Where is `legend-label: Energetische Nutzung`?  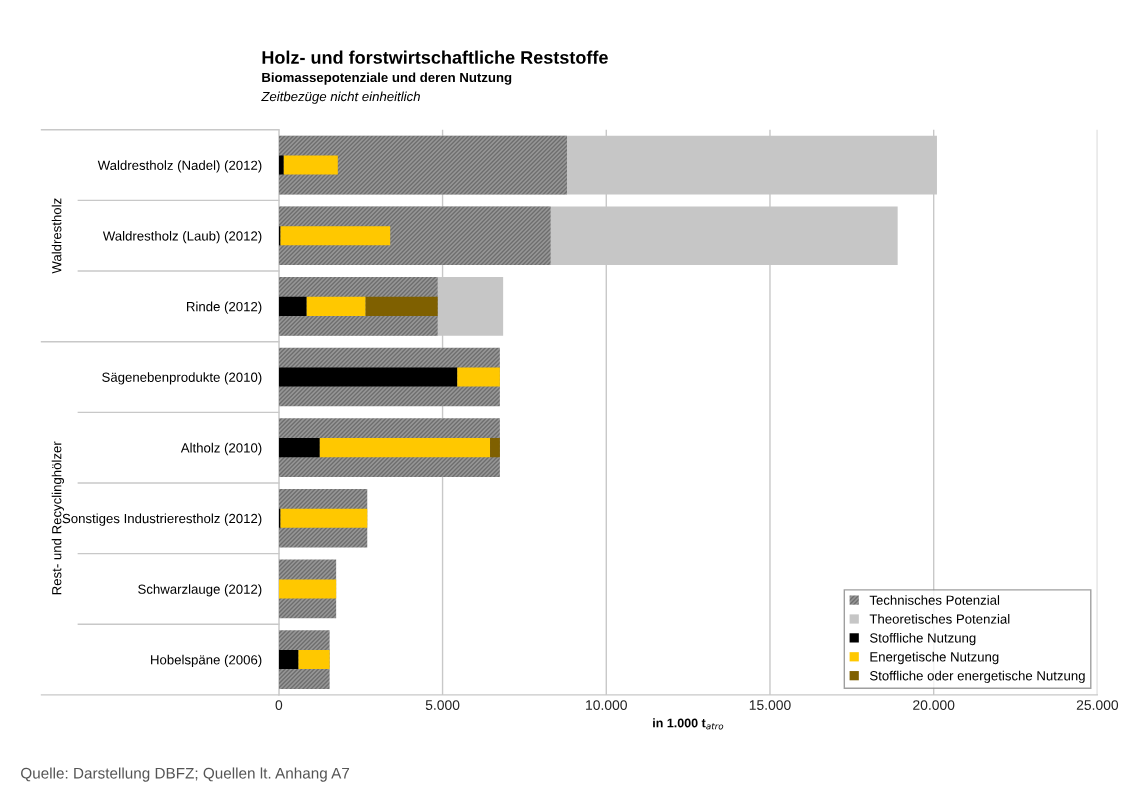 legend-label: Energetische Nutzung is located at coordinates (934, 658).